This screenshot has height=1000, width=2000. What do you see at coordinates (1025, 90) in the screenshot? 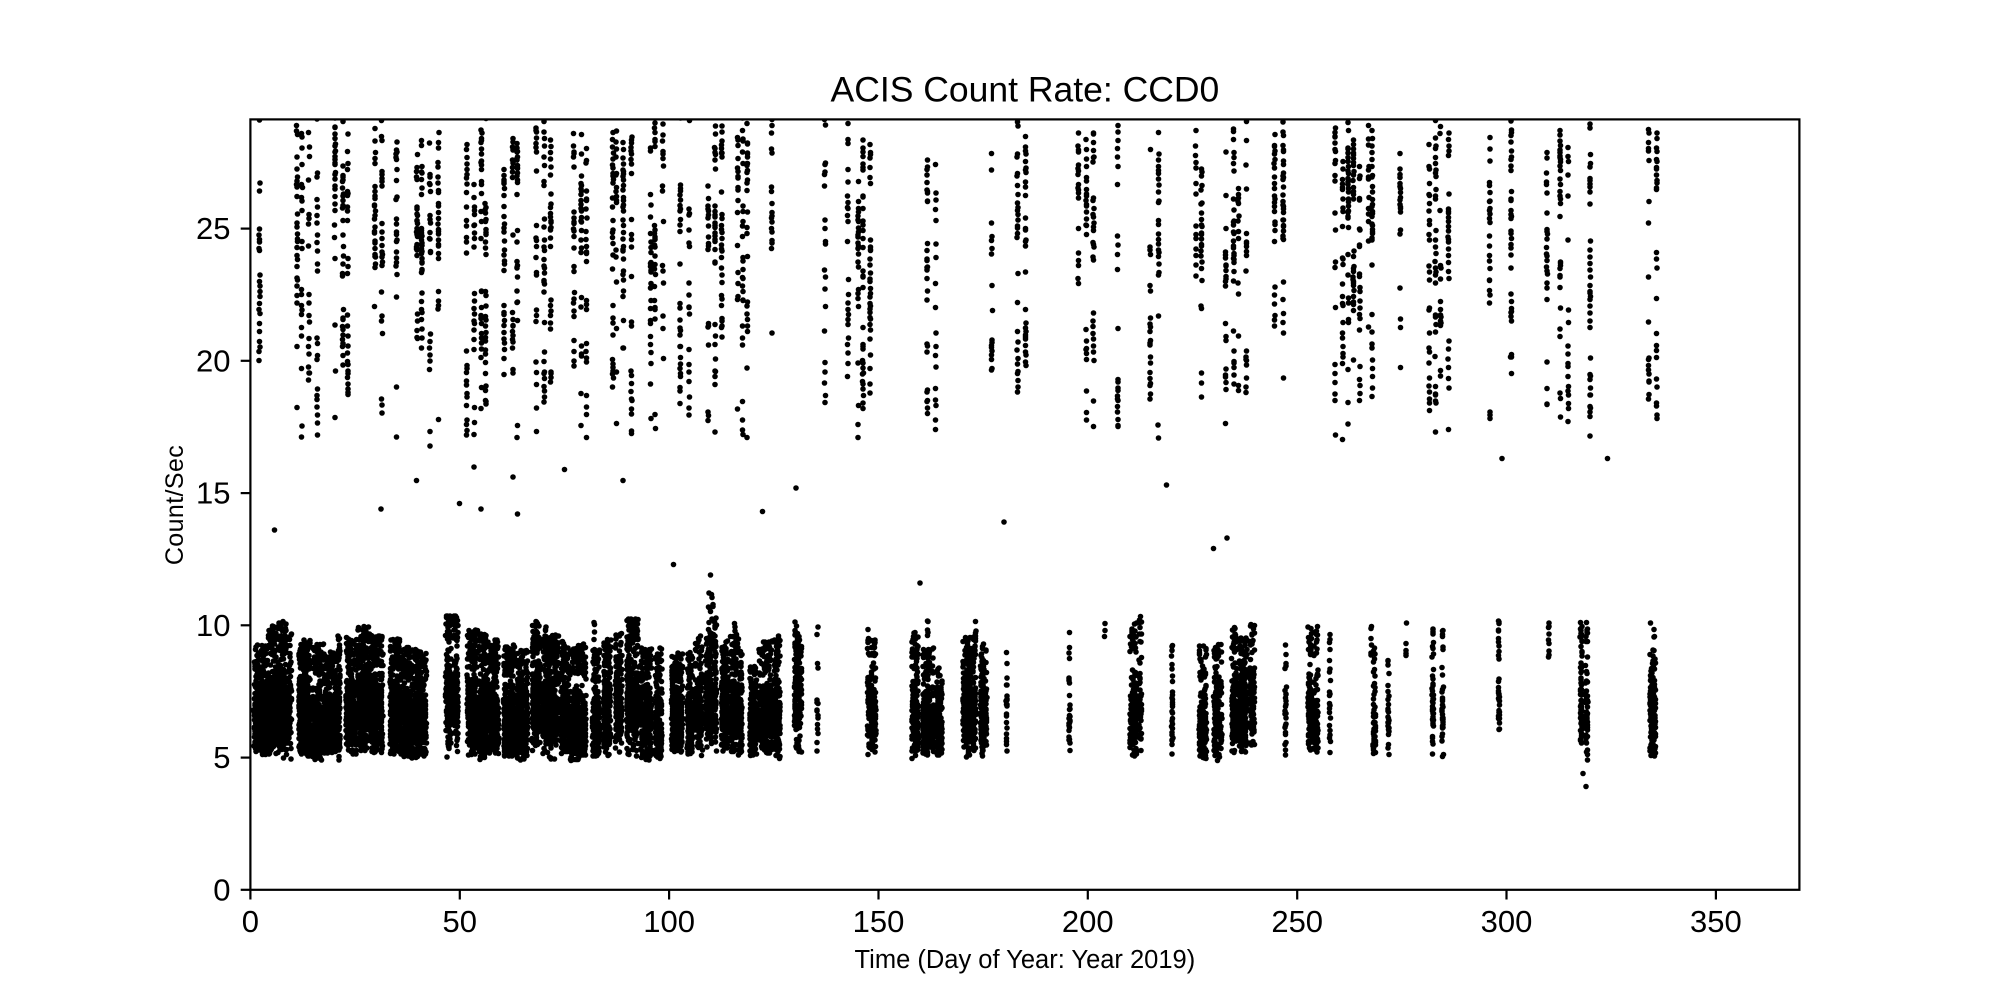
I see `svg-text: ACIS Count Rate: CCD0` at bounding box center [1025, 90].